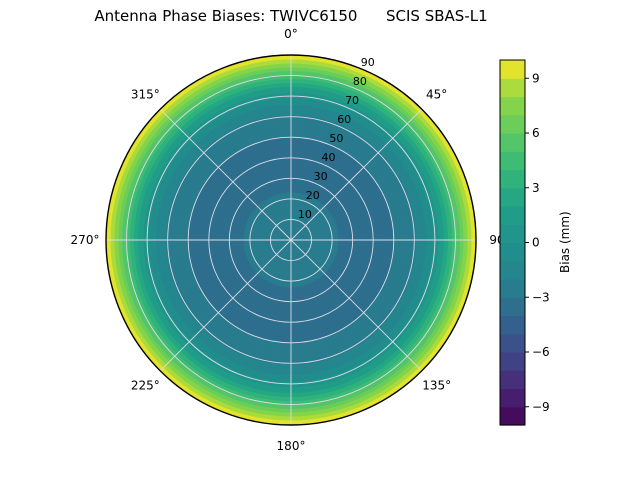 The height and width of the screenshot is (480, 640). What do you see at coordinates (291, 34) in the screenshot?
I see `theta-tick-label: 0°` at bounding box center [291, 34].